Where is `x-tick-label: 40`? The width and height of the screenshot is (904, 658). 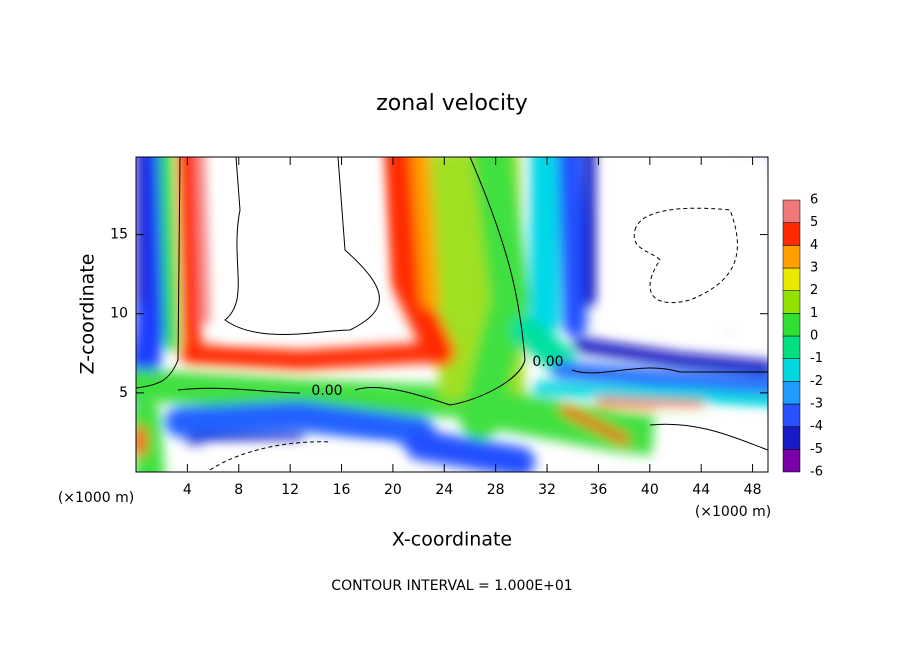 x-tick-label: 40 is located at coordinates (650, 490).